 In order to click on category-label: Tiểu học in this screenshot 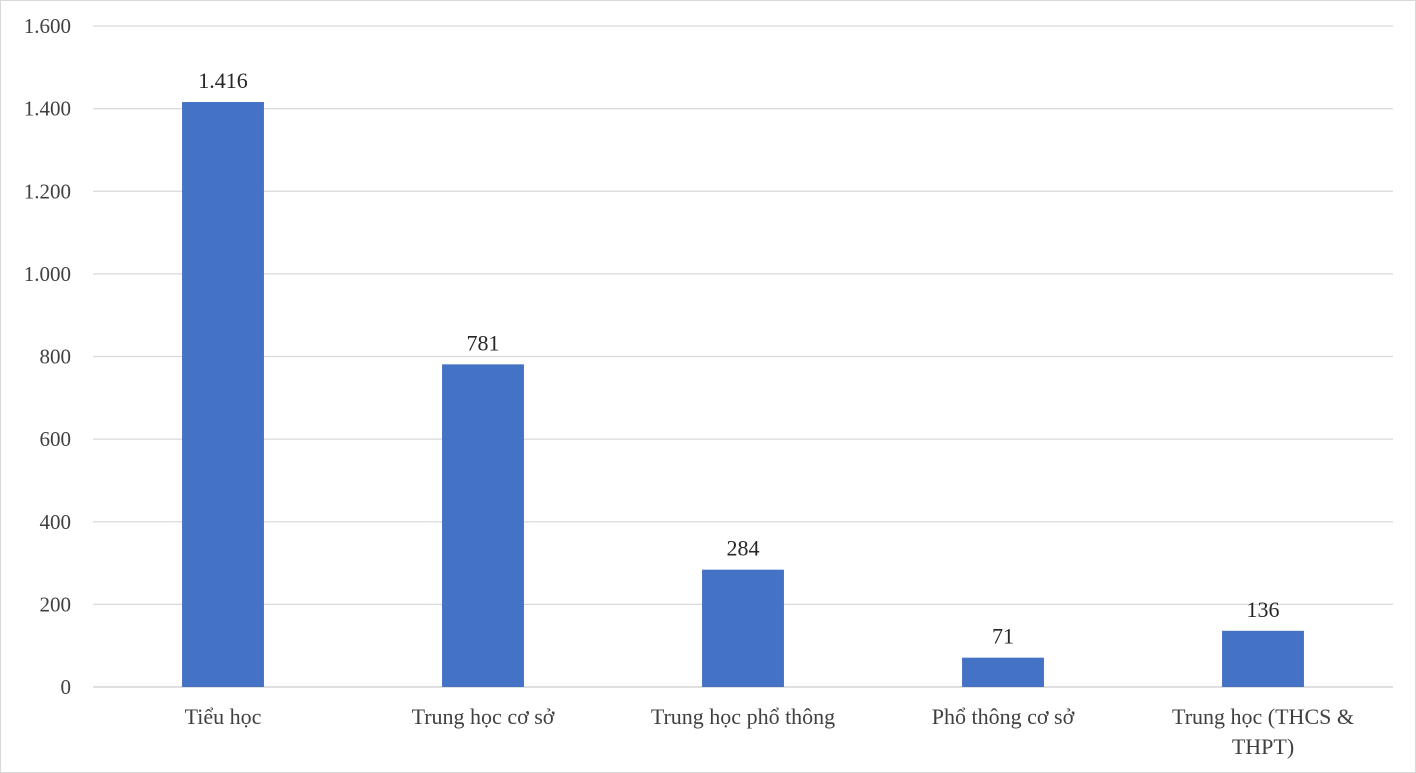, I will do `click(223, 716)`.